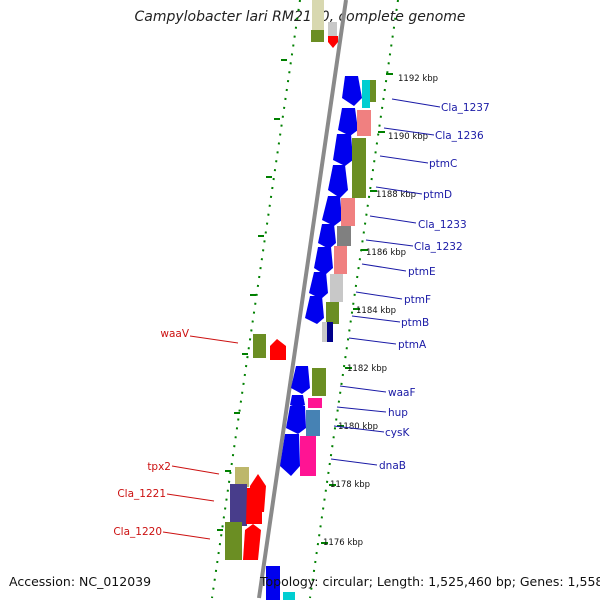 The width and height of the screenshot is (600, 600). Describe the element at coordinates (367, 369) in the screenshot. I see `kbp-label: 1182 kbp` at that location.